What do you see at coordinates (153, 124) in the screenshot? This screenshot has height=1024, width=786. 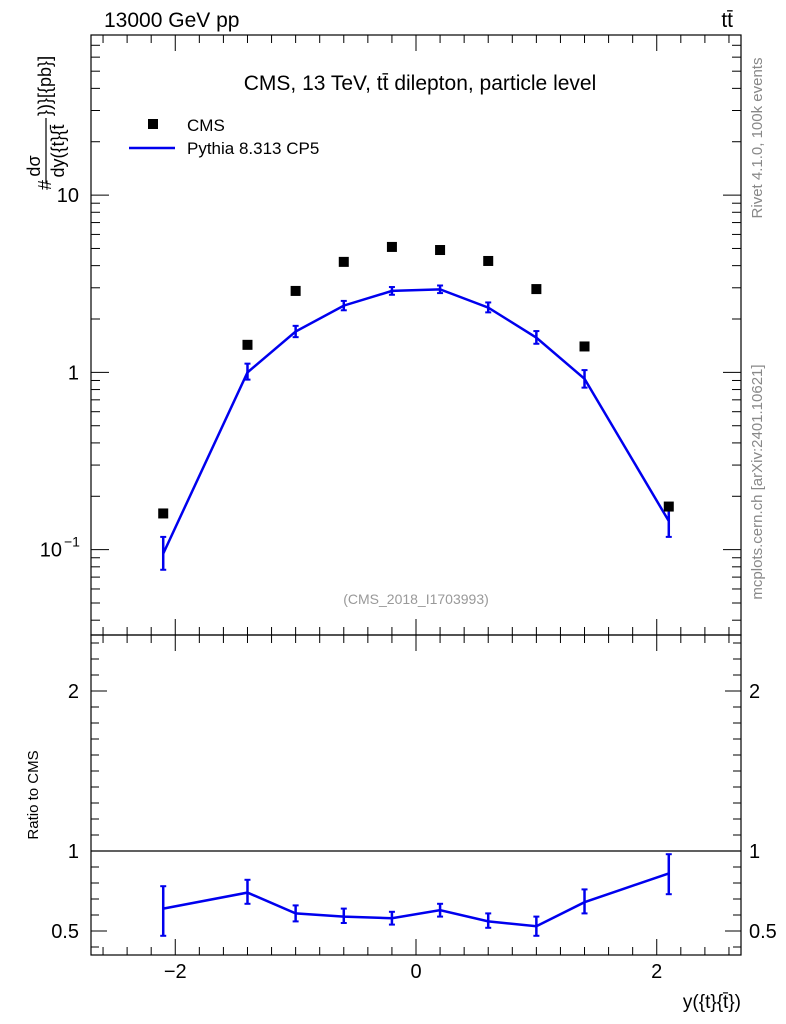 I see `legend-marker-cms` at bounding box center [153, 124].